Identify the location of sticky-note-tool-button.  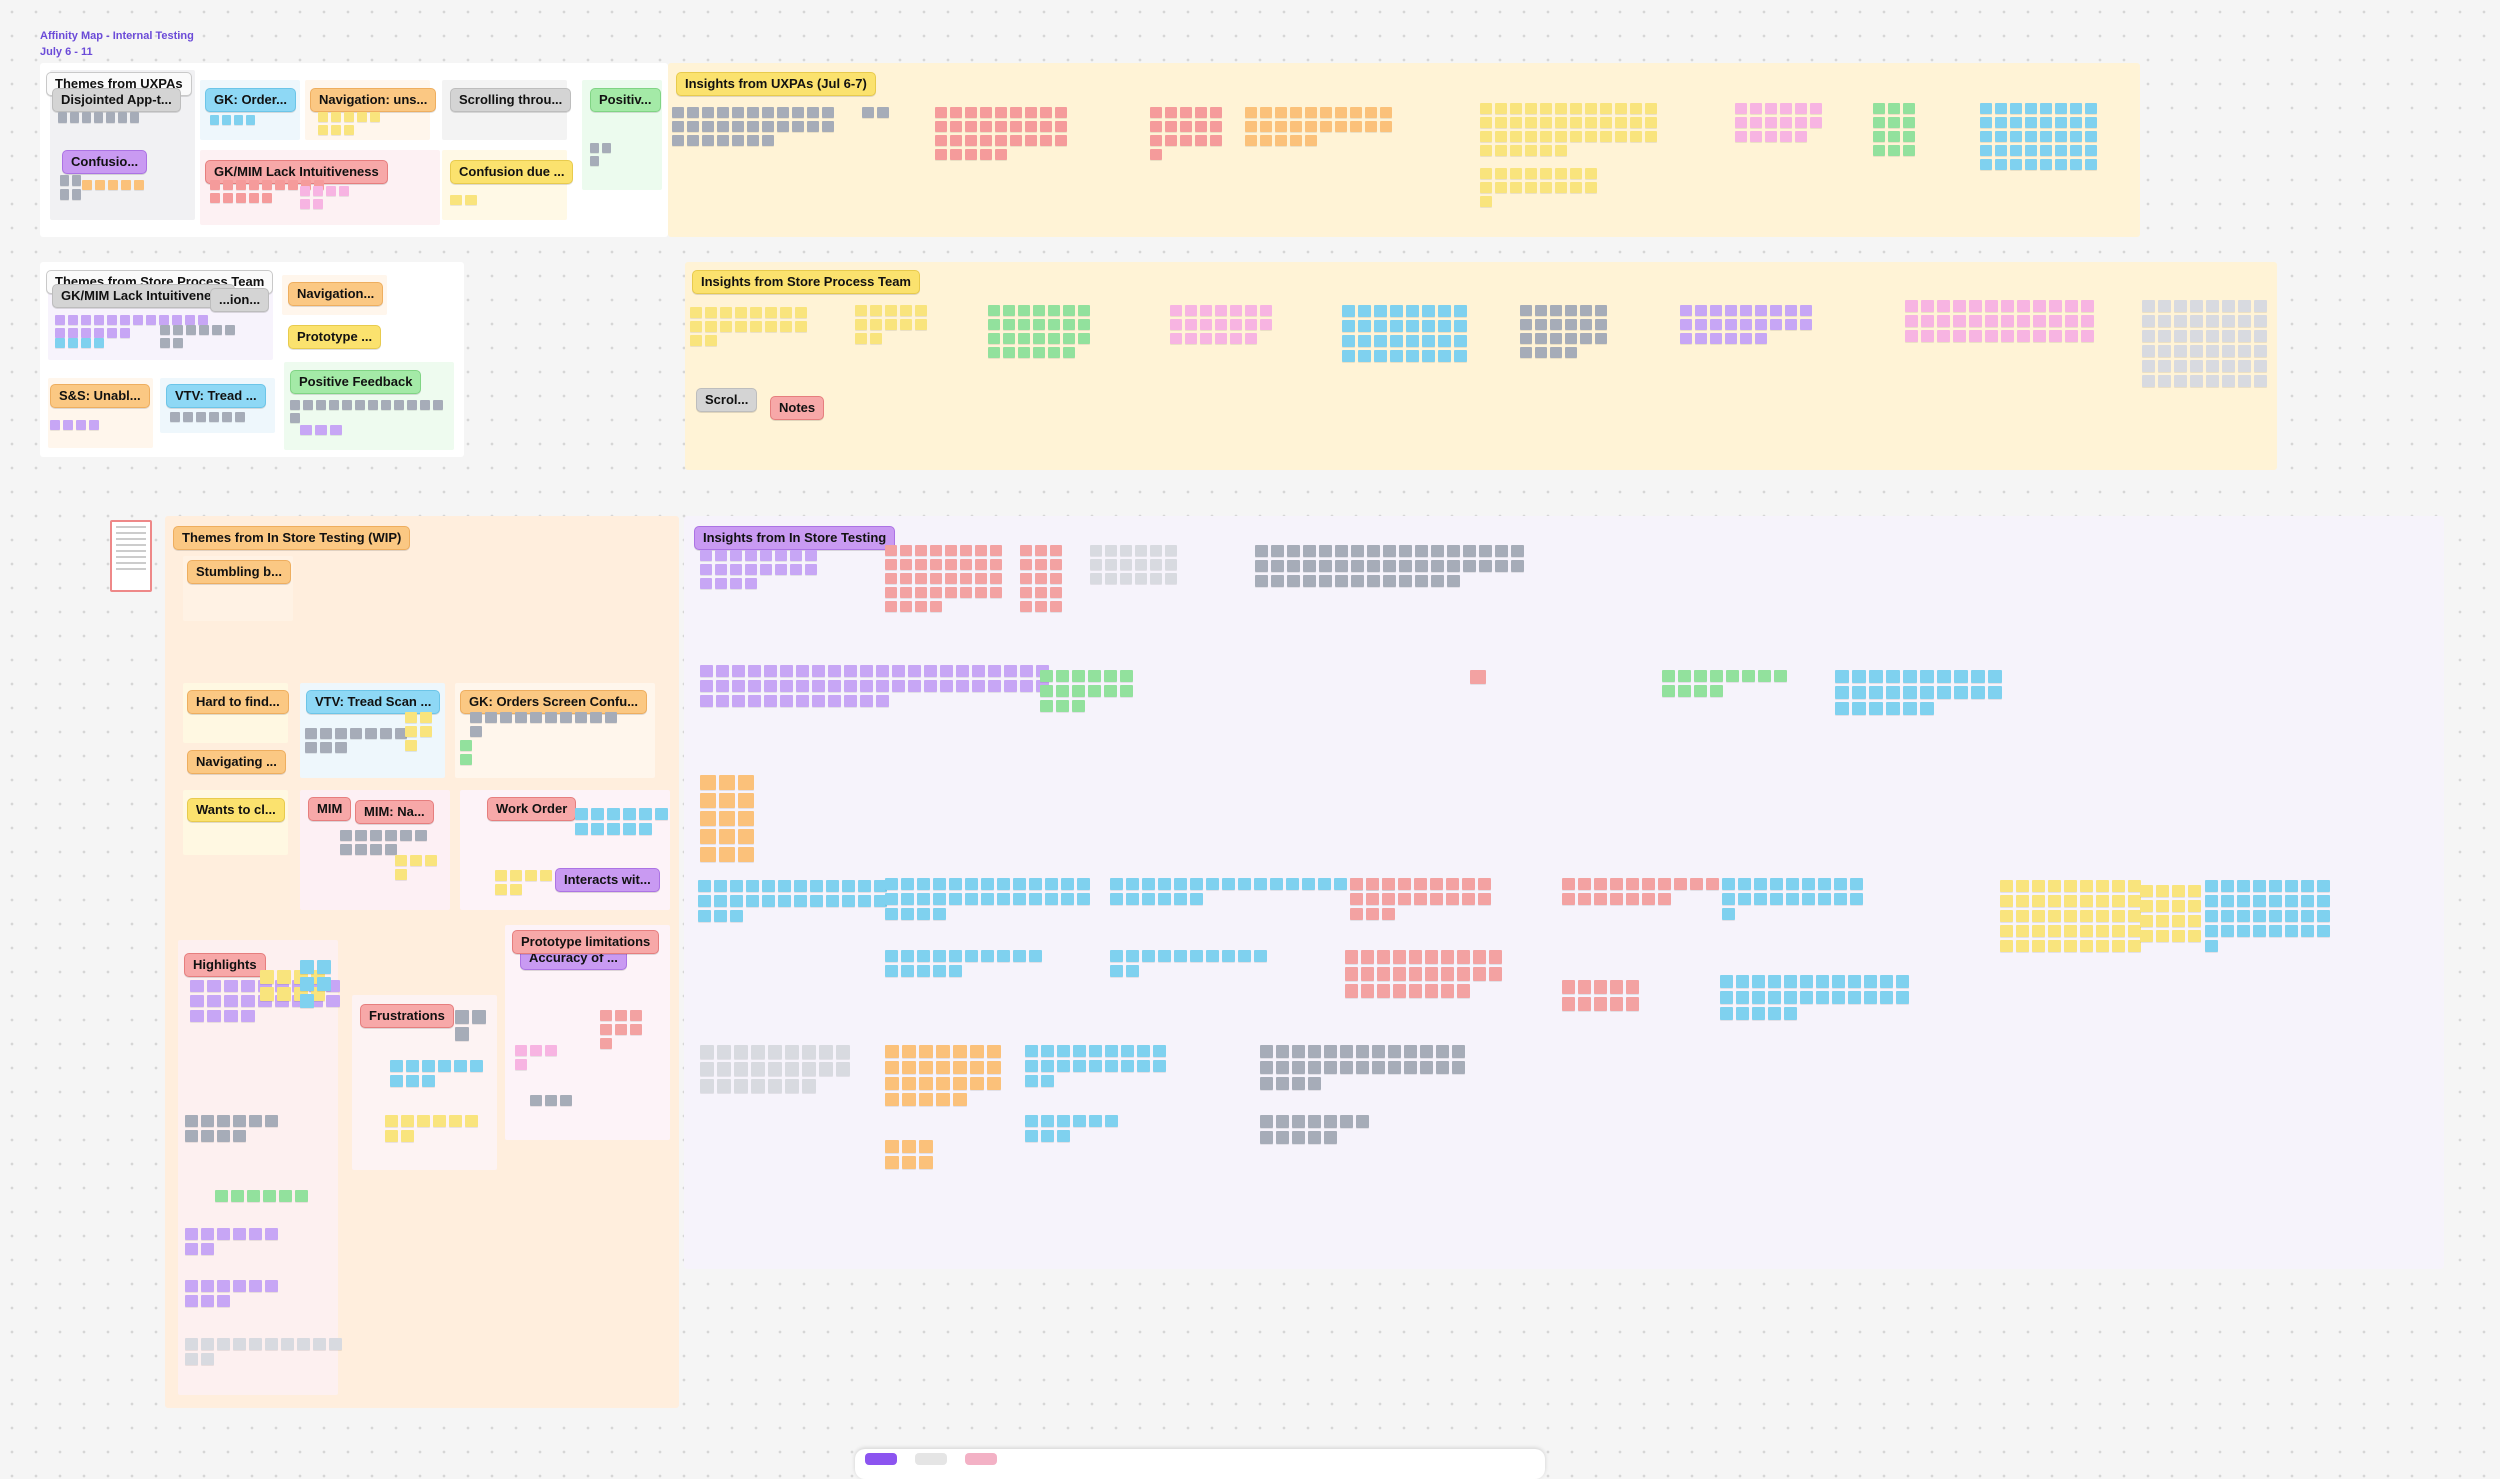
(931, 1459).